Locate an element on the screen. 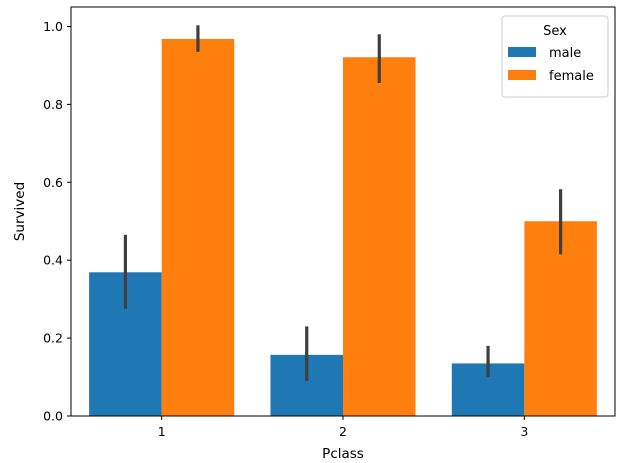 The image size is (622, 463). legend-swatch-female is located at coordinates (522, 75).